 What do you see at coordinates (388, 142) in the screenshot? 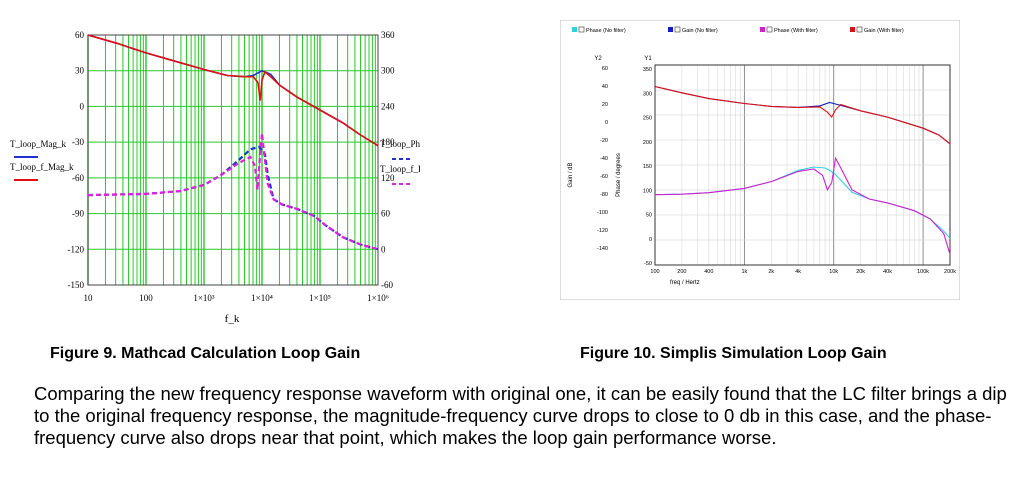
I see `right-tick-label: 180` at bounding box center [388, 142].